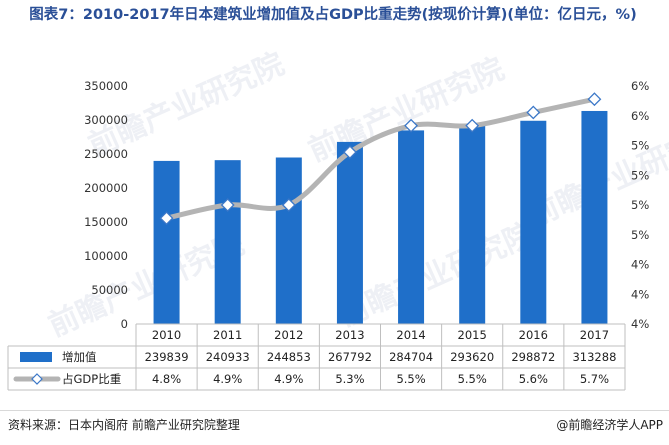 Image resolution: width=669 pixels, height=445 pixels. Describe the element at coordinates (227, 205) in the screenshot. I see `line-point-2011` at that location.